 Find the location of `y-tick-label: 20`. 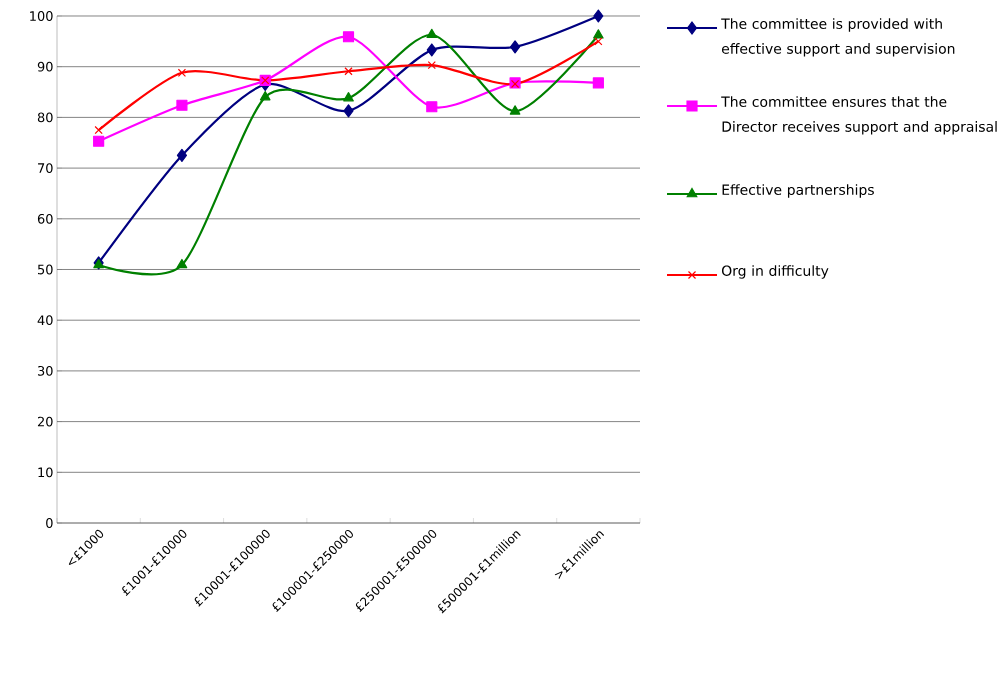

y-tick-label: 20 is located at coordinates (45, 421).